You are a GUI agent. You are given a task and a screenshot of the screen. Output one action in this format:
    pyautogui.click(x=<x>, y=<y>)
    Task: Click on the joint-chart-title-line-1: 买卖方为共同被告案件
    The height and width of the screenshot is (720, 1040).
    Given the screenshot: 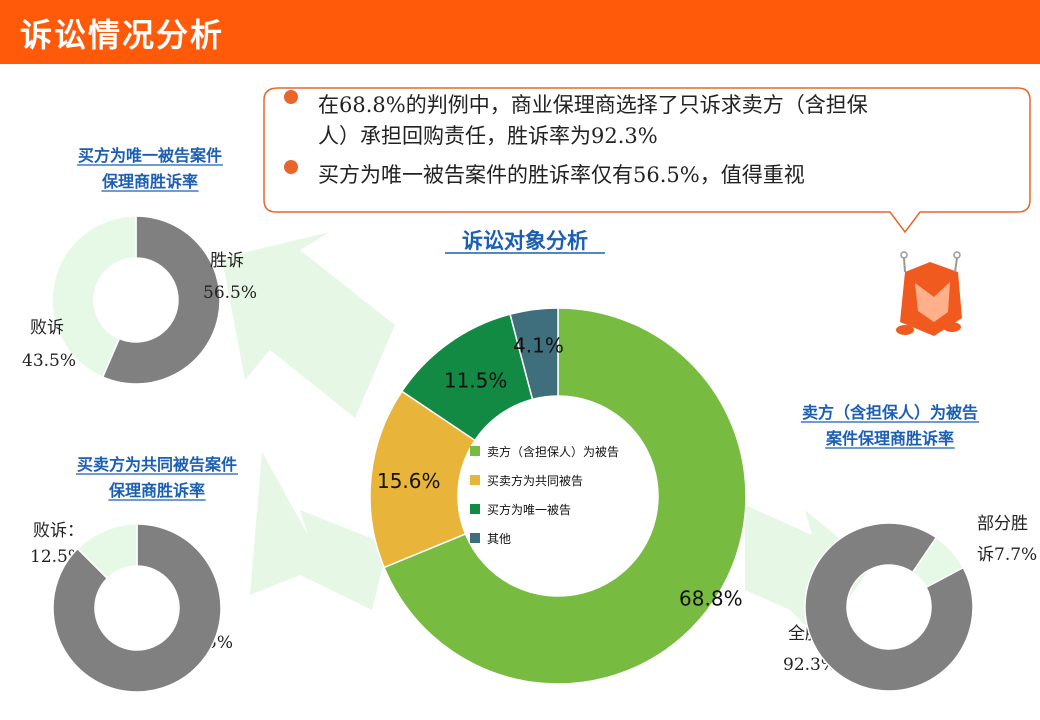 What is the action you would take?
    pyautogui.click(x=157, y=464)
    